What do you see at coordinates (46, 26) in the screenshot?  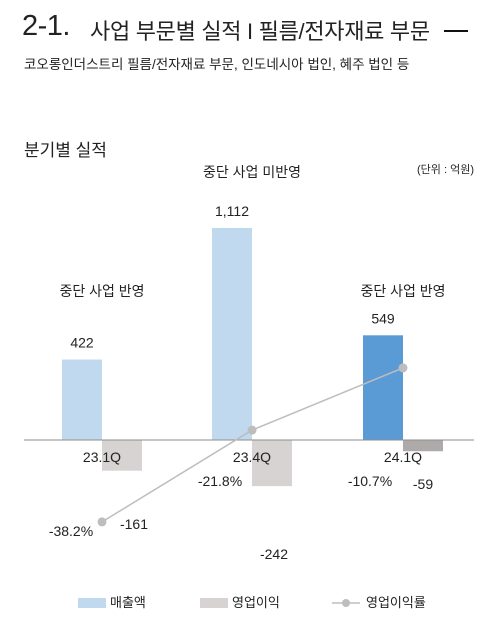 I see `section-number: 2-1.` at bounding box center [46, 26].